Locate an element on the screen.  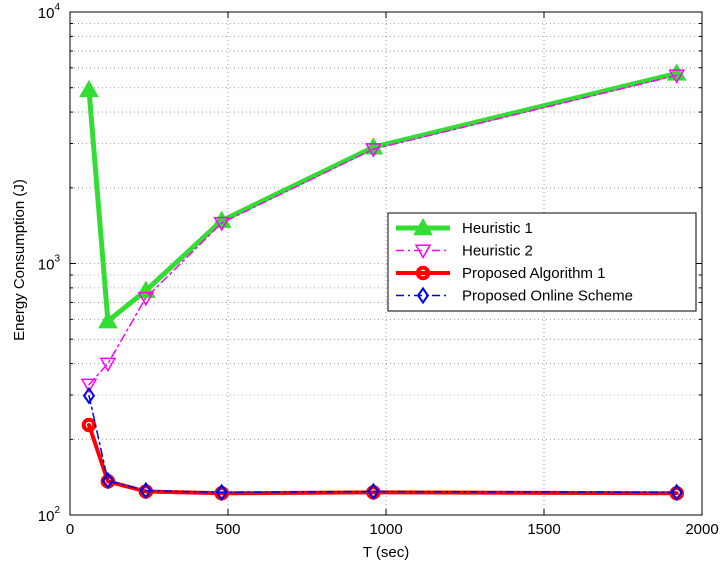
x-tick-label: 500 is located at coordinates (227, 529).